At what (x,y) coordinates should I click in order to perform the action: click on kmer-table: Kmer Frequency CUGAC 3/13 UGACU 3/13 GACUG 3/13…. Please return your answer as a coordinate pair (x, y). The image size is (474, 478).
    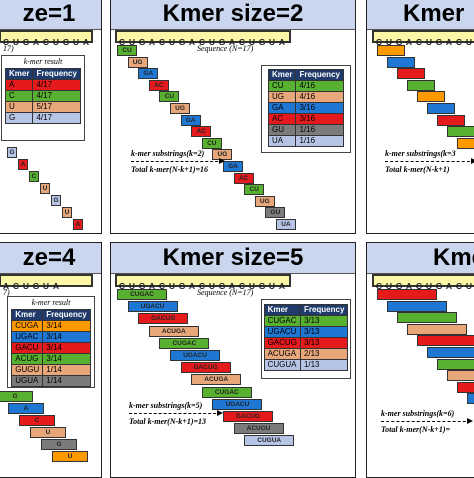
    Looking at the image, I should click on (306, 337).